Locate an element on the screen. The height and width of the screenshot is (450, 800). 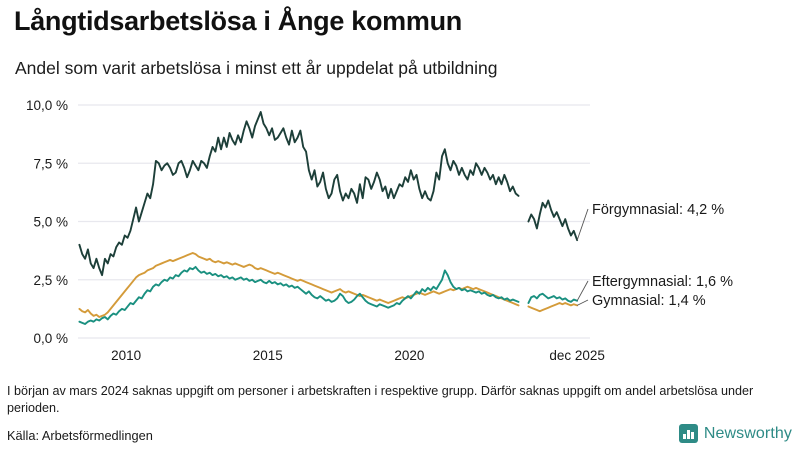
y-axis-tick-label: 5,0 % is located at coordinates (50, 222).